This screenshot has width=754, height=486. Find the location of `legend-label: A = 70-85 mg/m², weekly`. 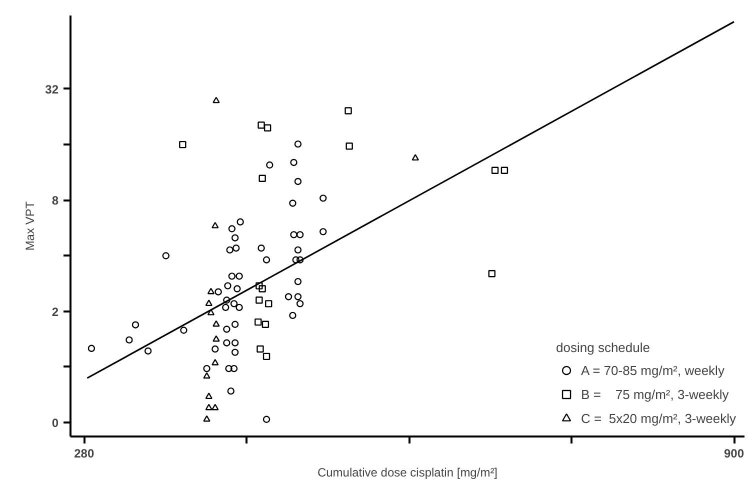

legend-label: A = 70-85 mg/m², weekly is located at coordinates (652, 370).